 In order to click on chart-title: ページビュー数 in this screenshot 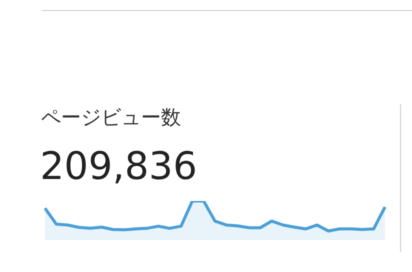, I will do `click(111, 117)`.